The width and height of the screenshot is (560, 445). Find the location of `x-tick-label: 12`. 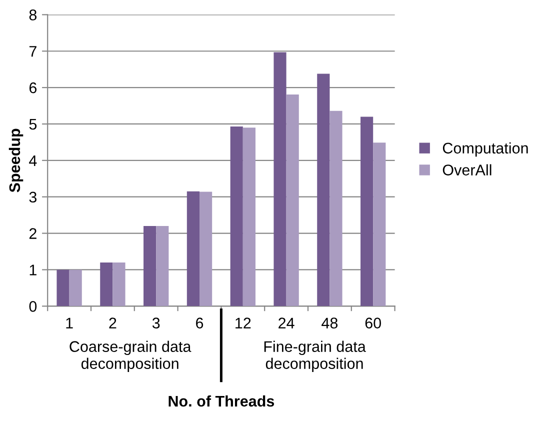

x-tick-label: 12 is located at coordinates (243, 323).